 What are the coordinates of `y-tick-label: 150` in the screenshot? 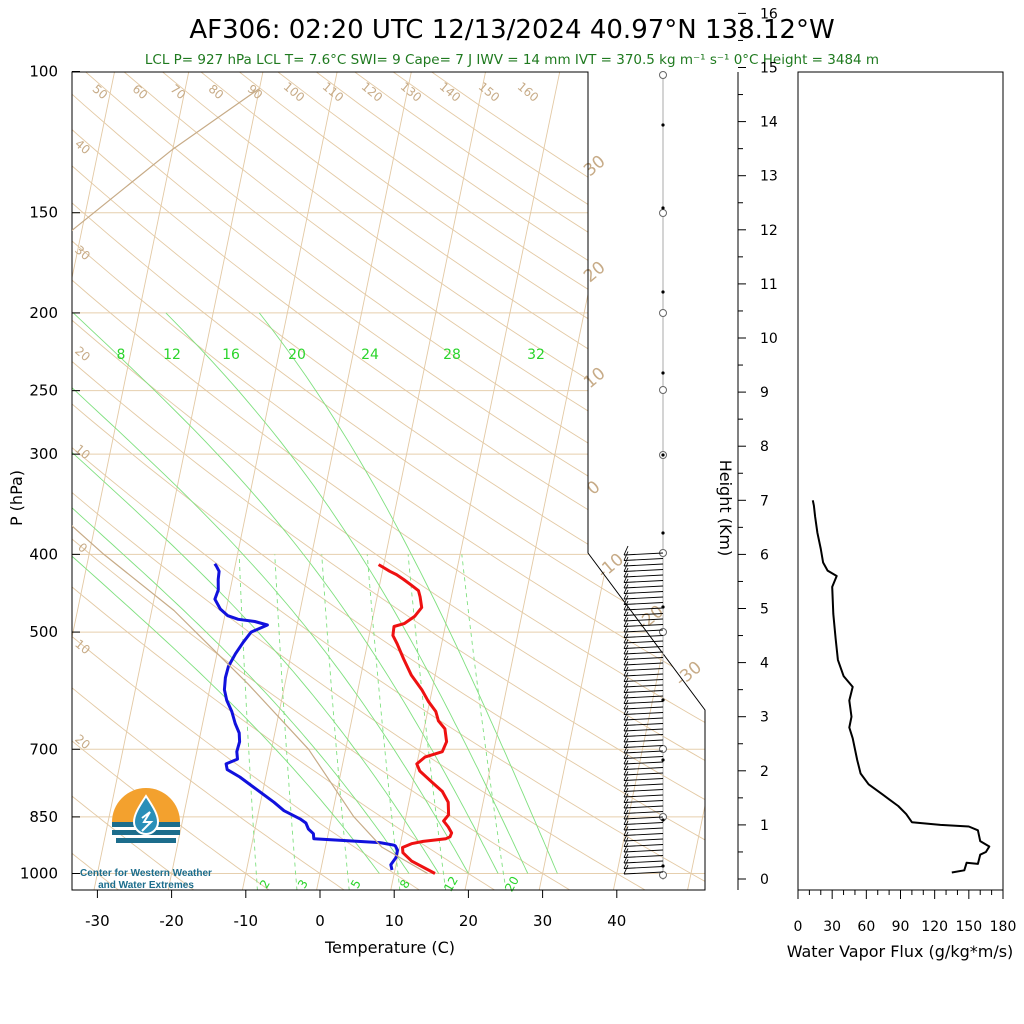 It's located at (43, 213).